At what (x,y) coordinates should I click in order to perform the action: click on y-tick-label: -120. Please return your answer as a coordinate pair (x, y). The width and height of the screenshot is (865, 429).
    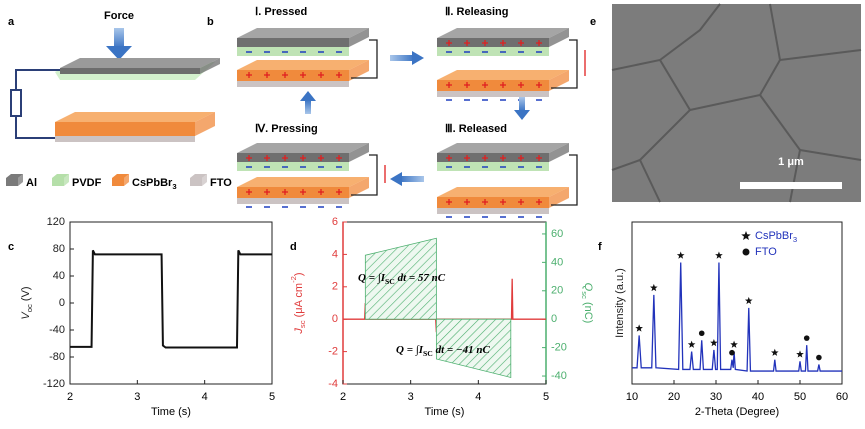
    Looking at the image, I should click on (54, 384).